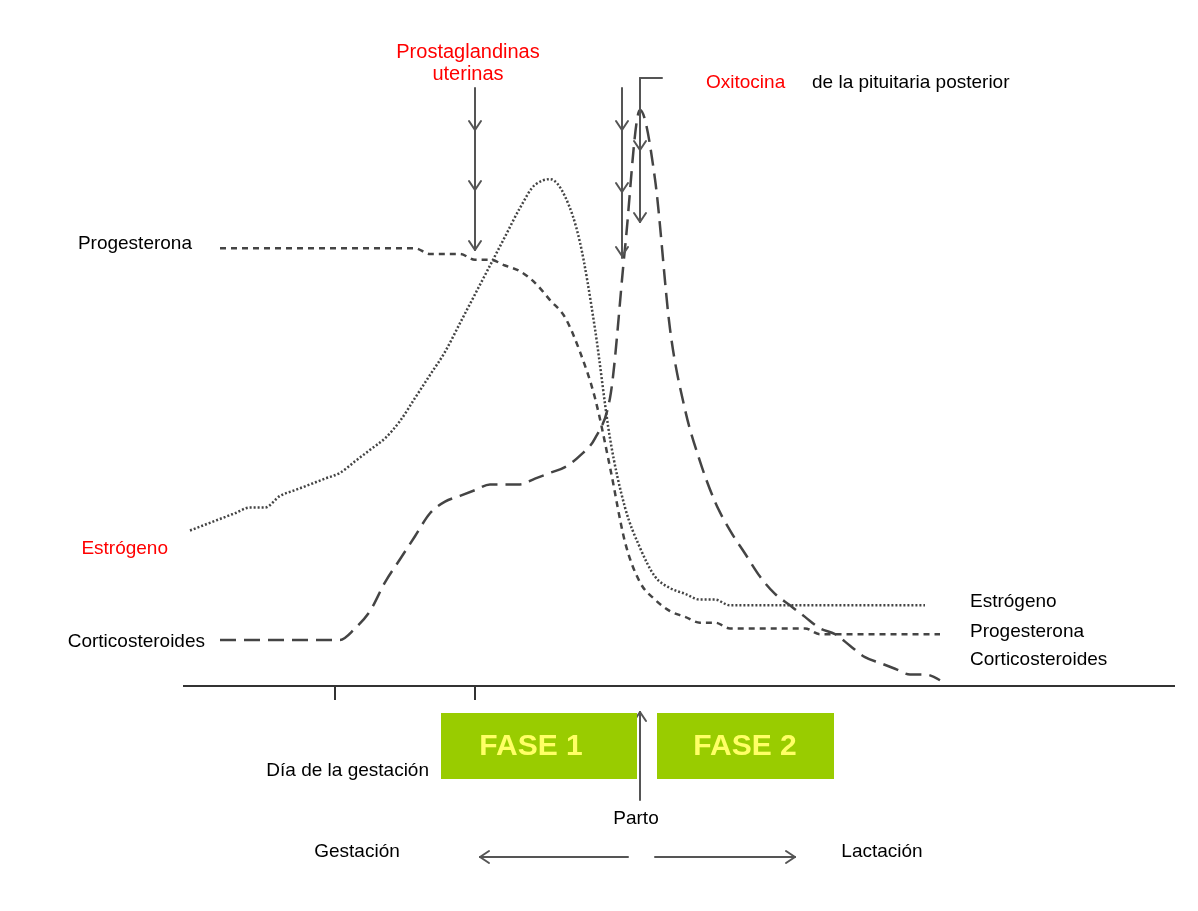 This screenshot has height=911, width=1198. What do you see at coordinates (745, 744) in the screenshot?
I see `text: FASE 2` at bounding box center [745, 744].